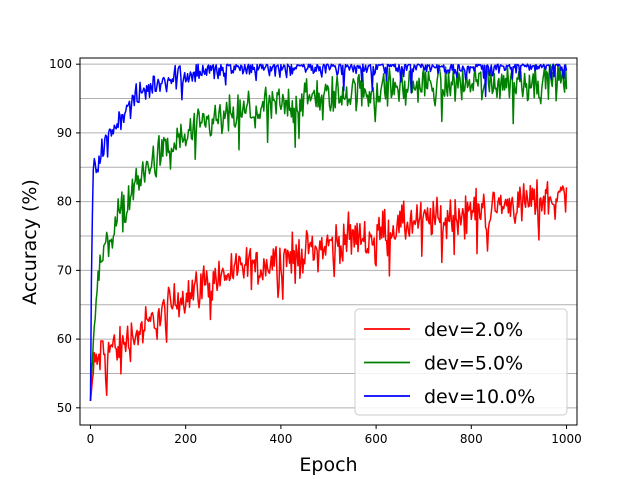 Image resolution: width=640 pixels, height=479 pixels. Describe the element at coordinates (376, 439) in the screenshot. I see `x-tick-label: 600` at that location.